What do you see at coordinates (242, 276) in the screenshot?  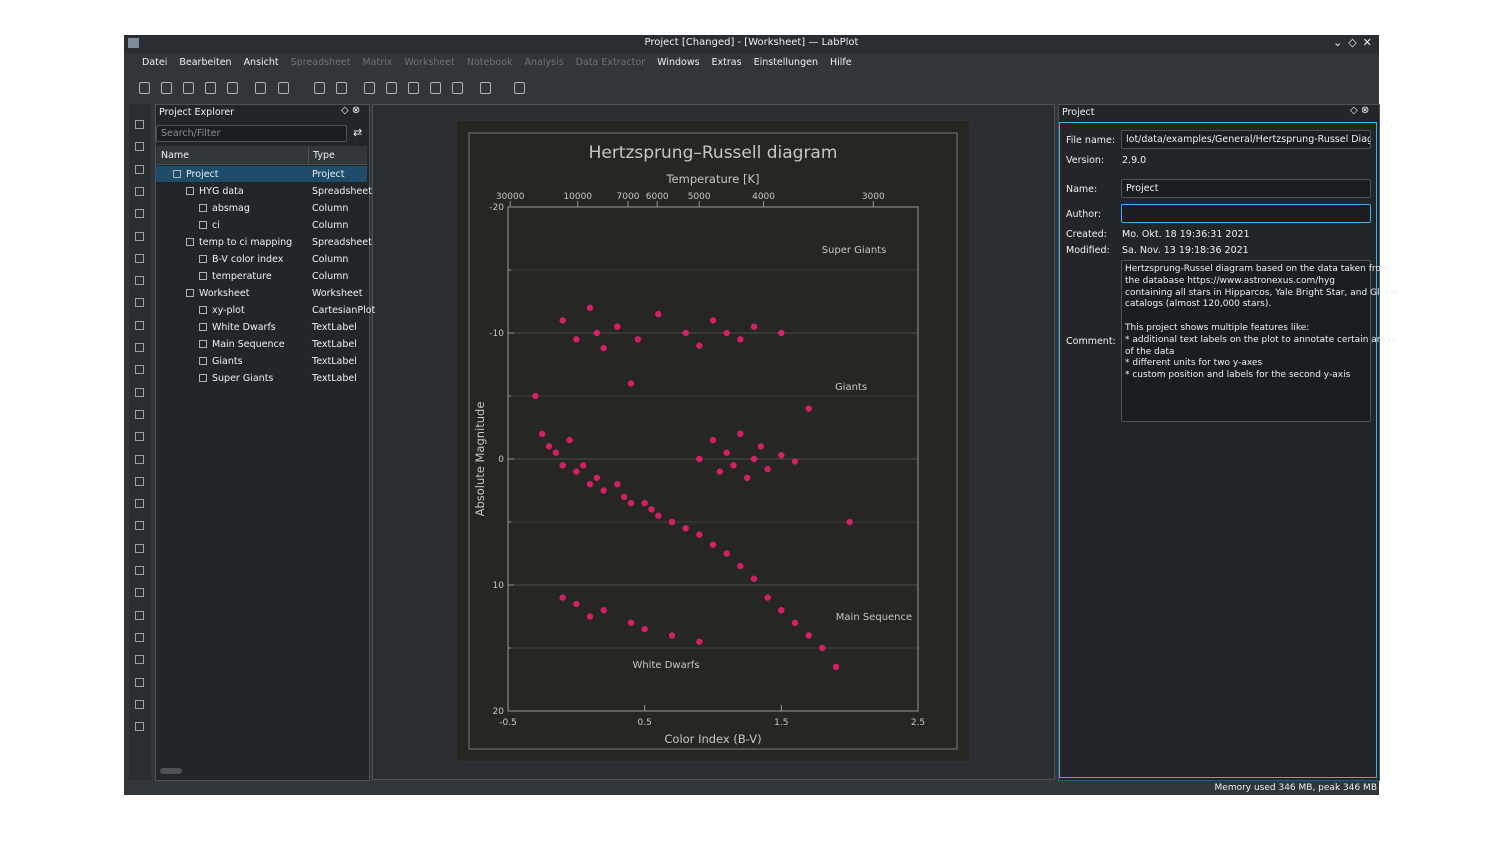 I see `tree-name: temperature` at bounding box center [242, 276].